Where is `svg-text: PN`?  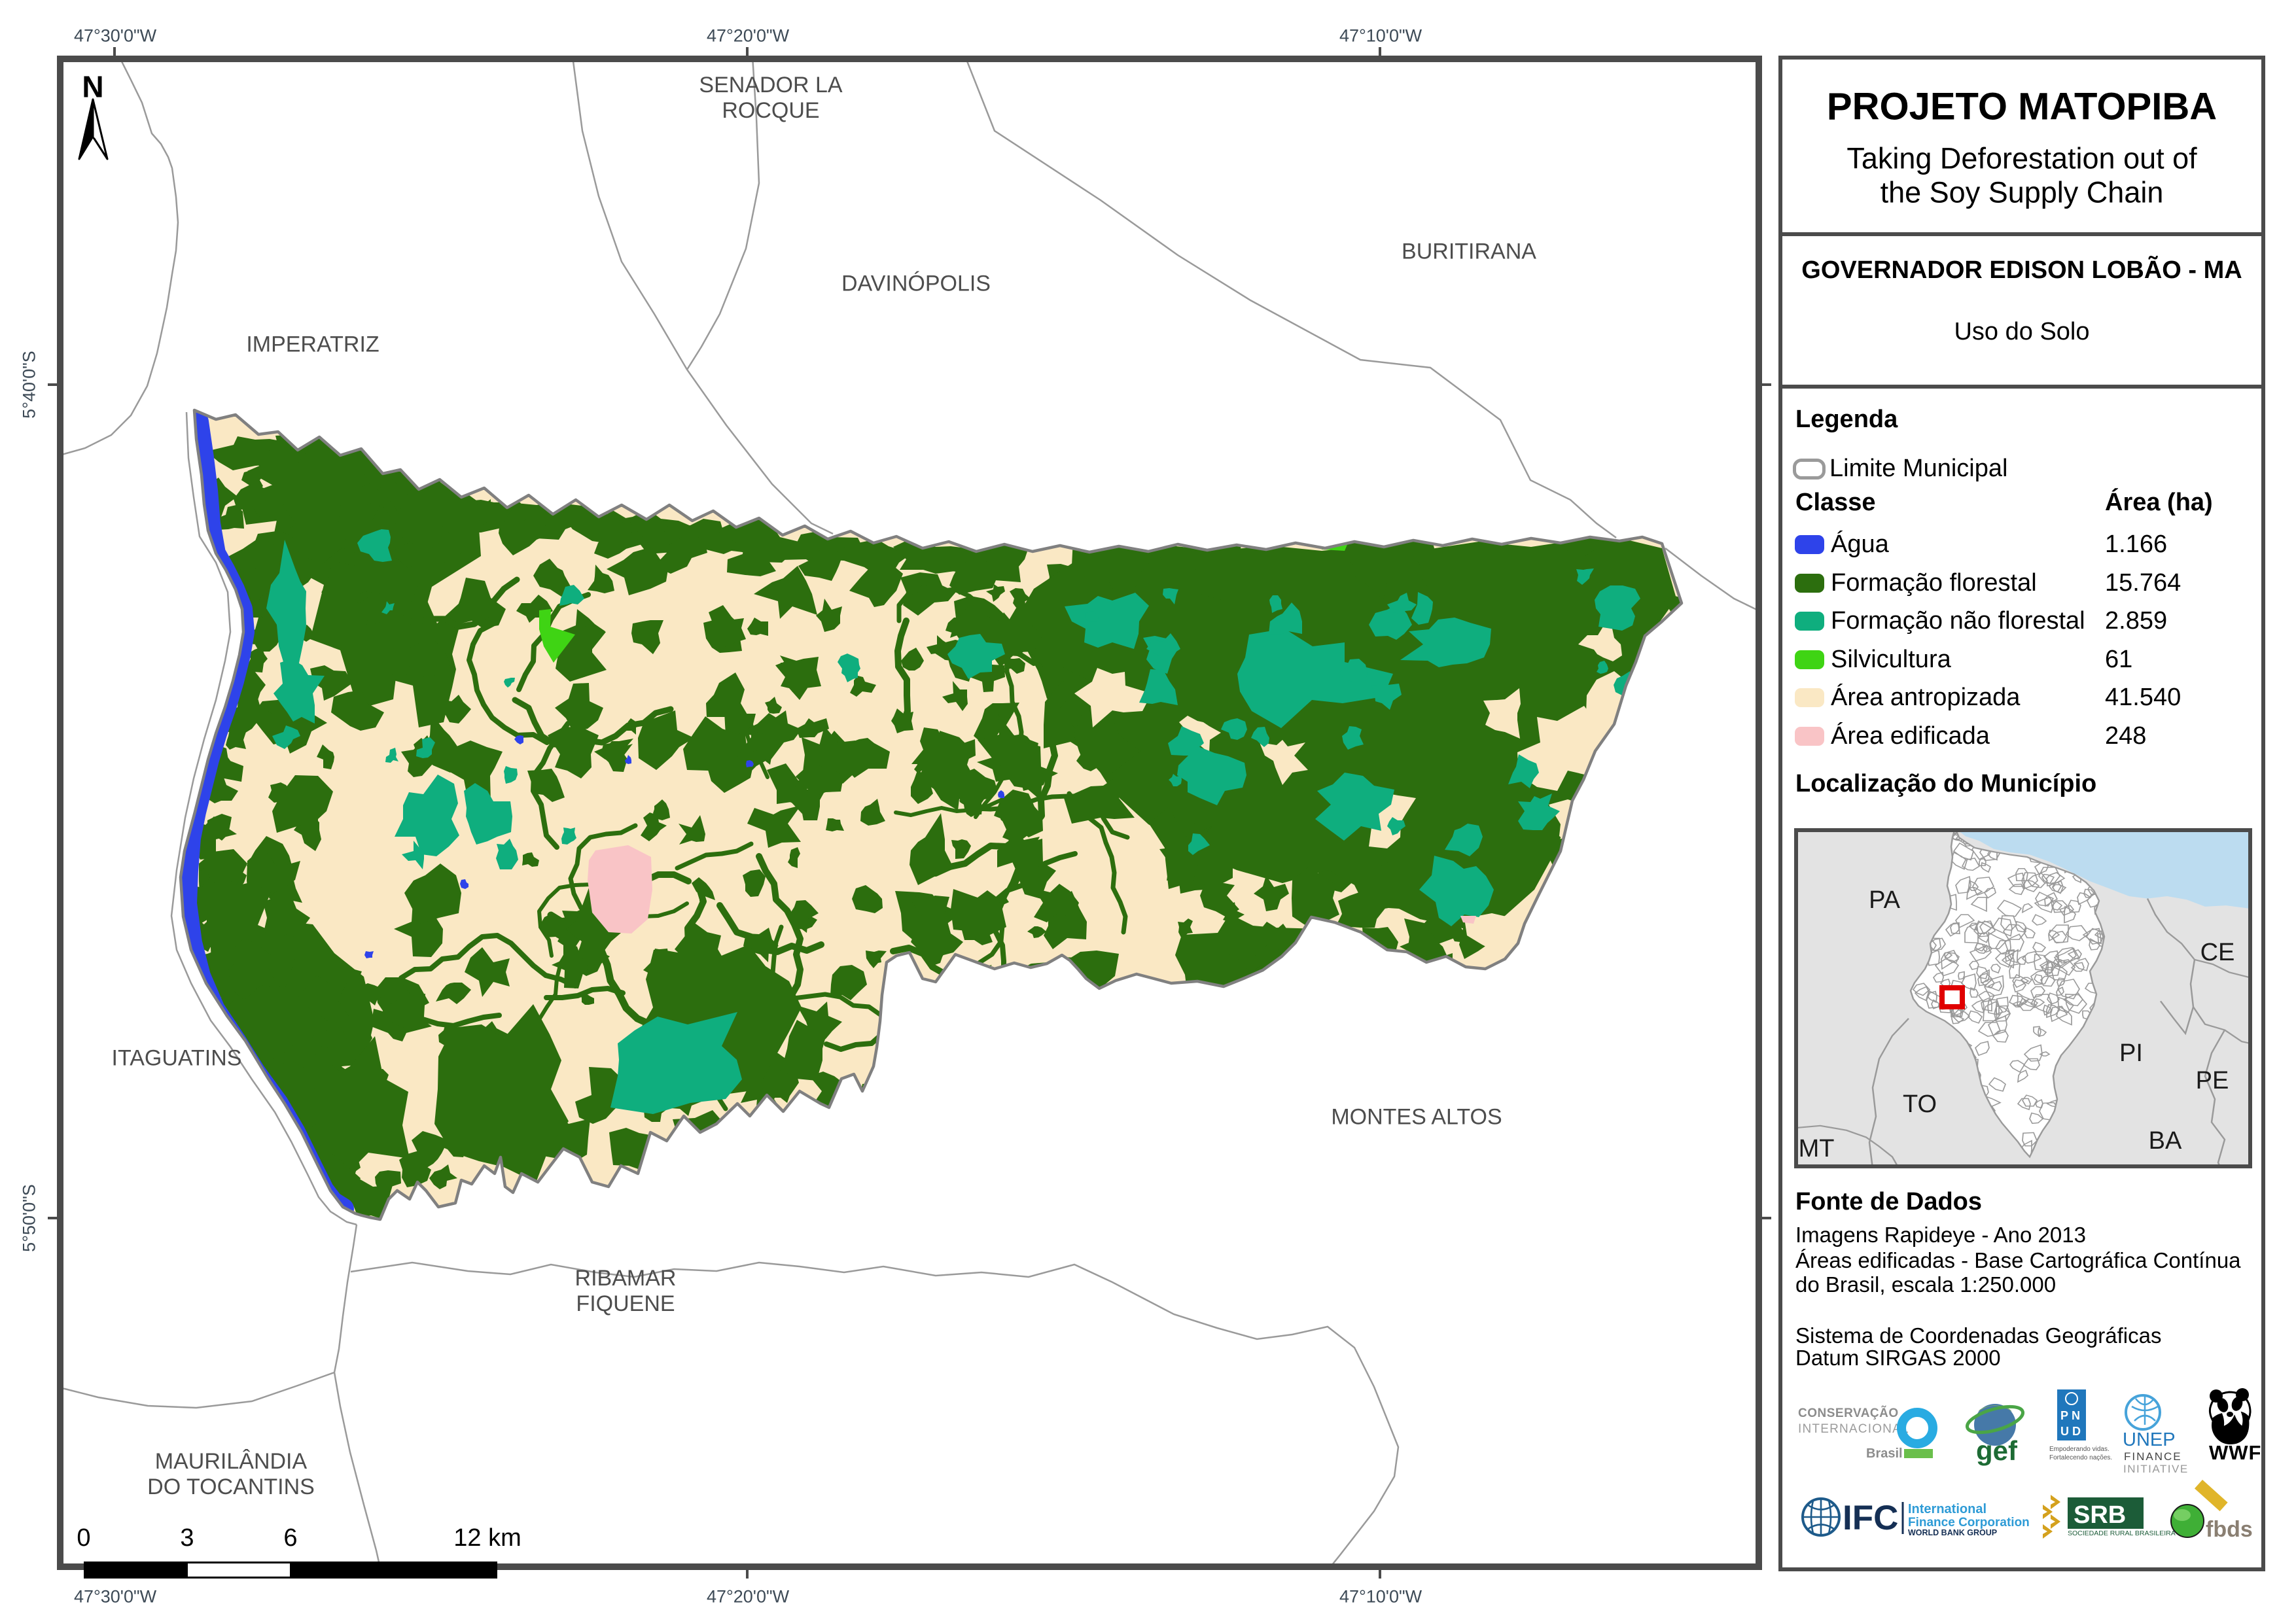
svg-text: PN is located at coordinates (2071, 1415).